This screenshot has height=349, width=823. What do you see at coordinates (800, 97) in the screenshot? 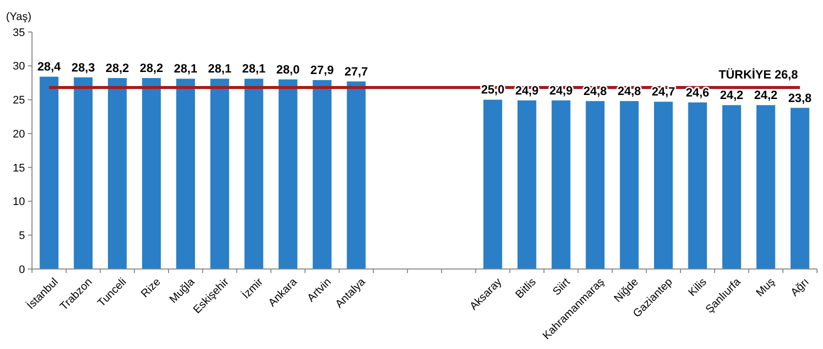
I see `data-label: 23,8` at bounding box center [800, 97].